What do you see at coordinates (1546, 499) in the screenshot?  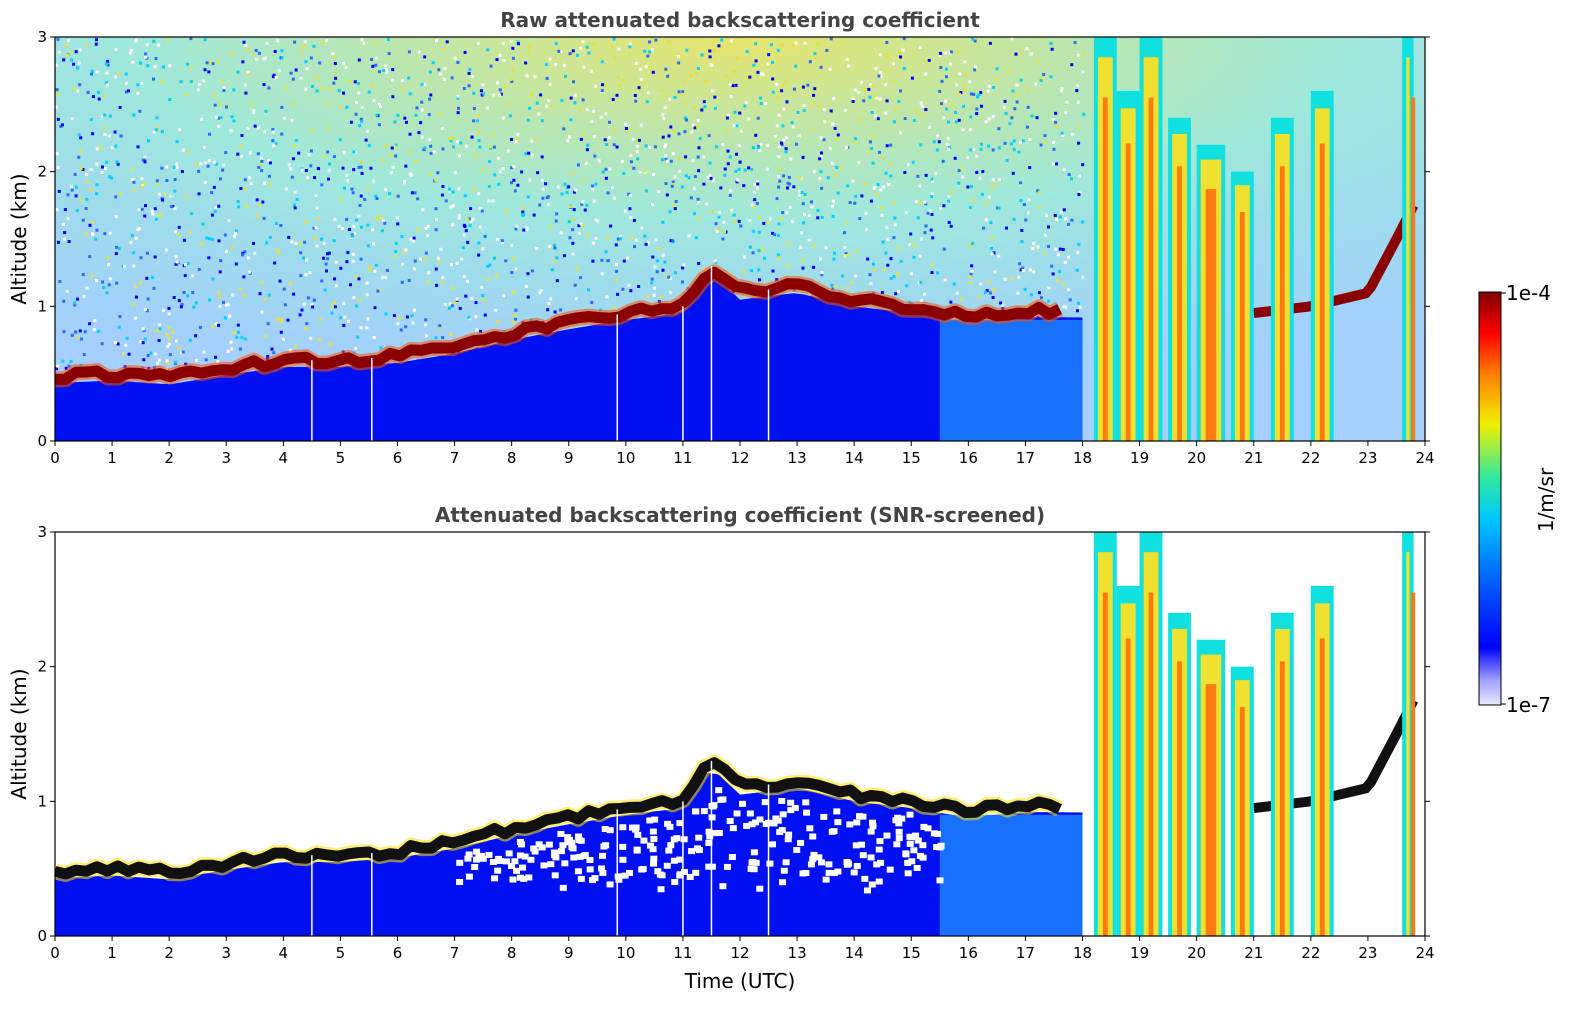 I see `colorbar-unit-label: 1/m/sr` at bounding box center [1546, 499].